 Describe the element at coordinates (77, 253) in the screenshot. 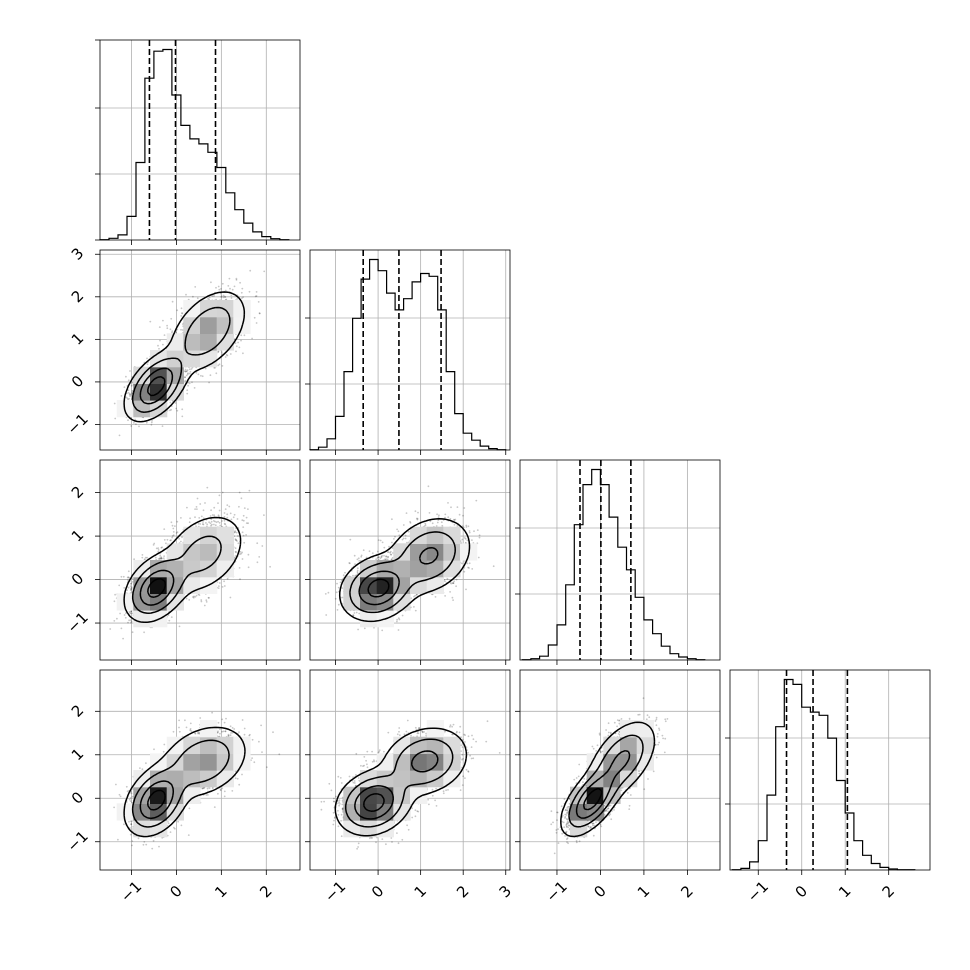

I see `y-tick-label: 3` at that location.